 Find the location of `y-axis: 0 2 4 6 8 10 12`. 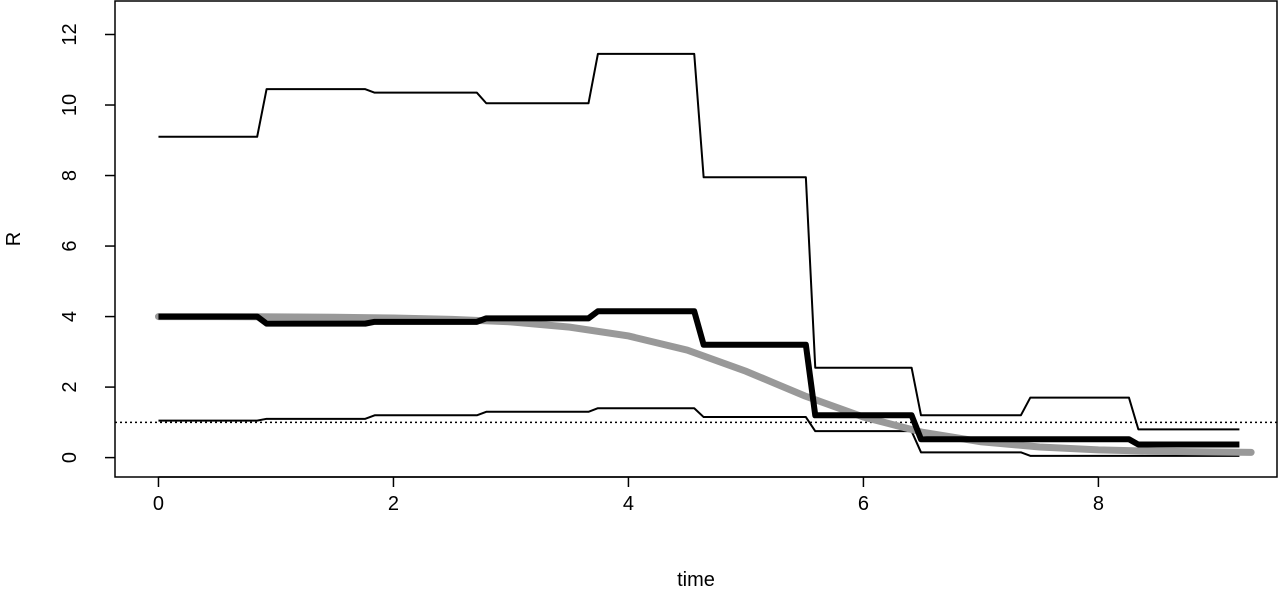

y-axis: 0 2 4 6 8 10 12 is located at coordinates (87, 243).